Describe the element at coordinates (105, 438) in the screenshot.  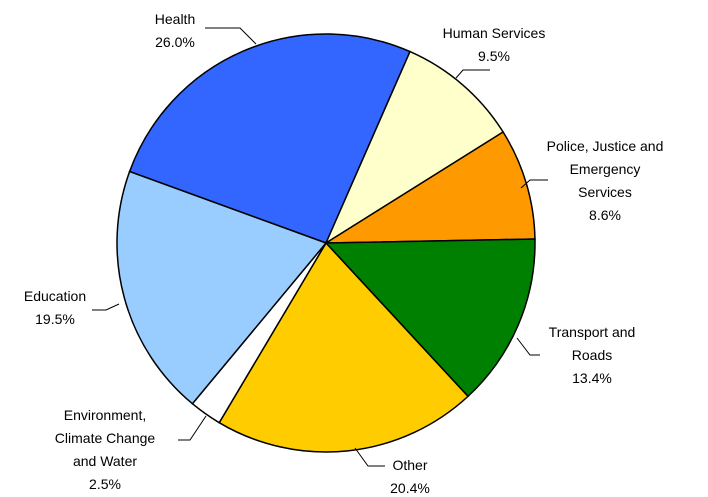
I see `category-label: Environment, Climate Change and Water` at that location.